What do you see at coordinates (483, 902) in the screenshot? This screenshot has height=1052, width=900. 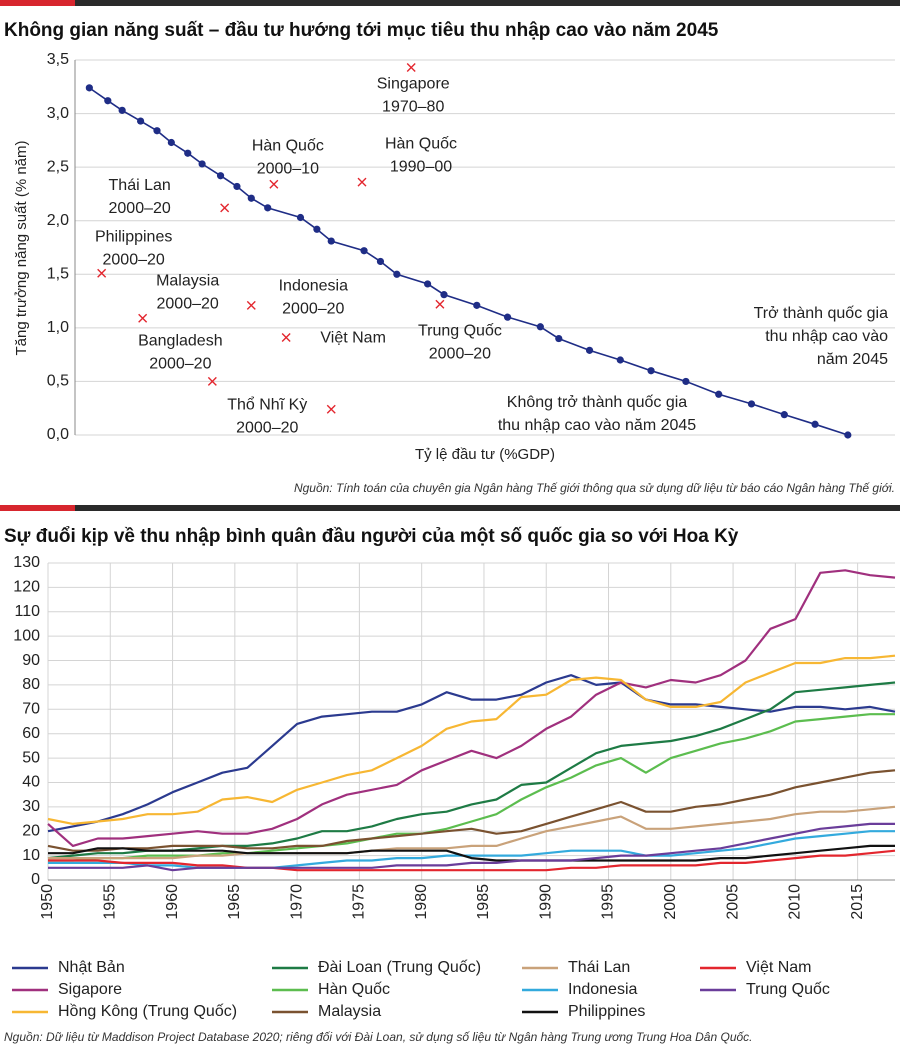 I see `x-tick-label: 1985` at bounding box center [483, 902].